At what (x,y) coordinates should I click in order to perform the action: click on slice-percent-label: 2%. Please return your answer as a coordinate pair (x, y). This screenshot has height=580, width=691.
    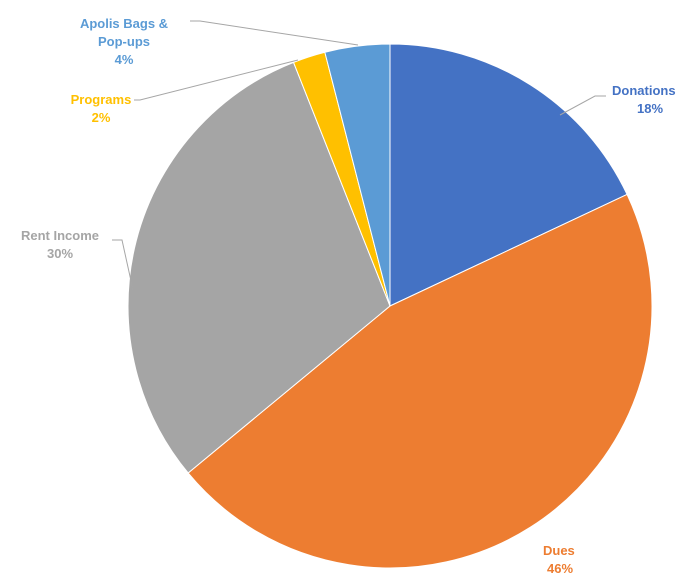
    Looking at the image, I should click on (101, 117).